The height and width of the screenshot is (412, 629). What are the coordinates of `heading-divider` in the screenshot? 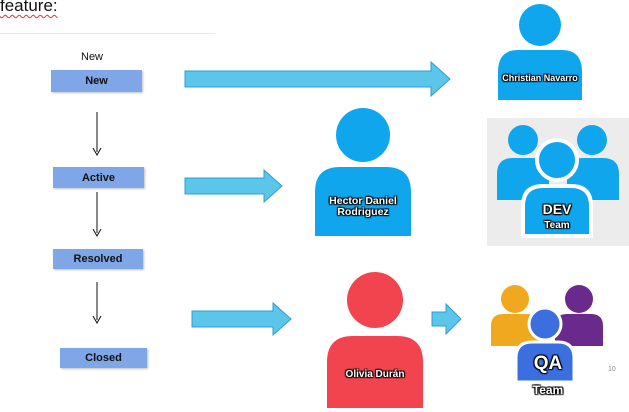 It's located at (107, 33).